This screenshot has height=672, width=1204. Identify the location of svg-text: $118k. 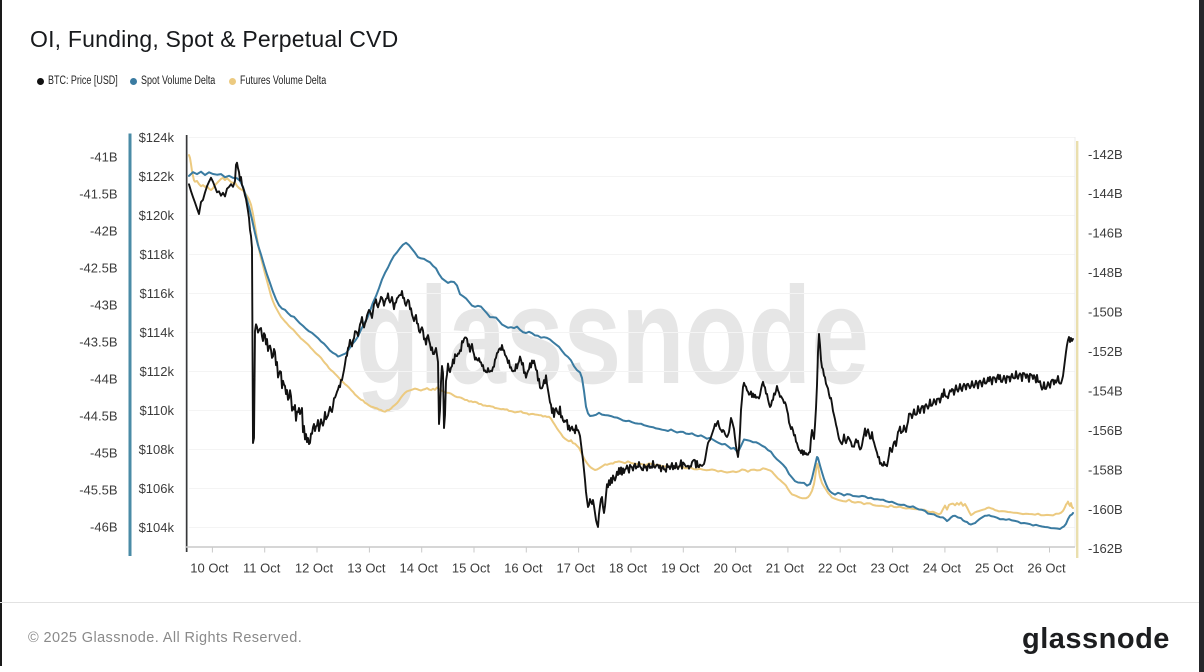
(157, 254).